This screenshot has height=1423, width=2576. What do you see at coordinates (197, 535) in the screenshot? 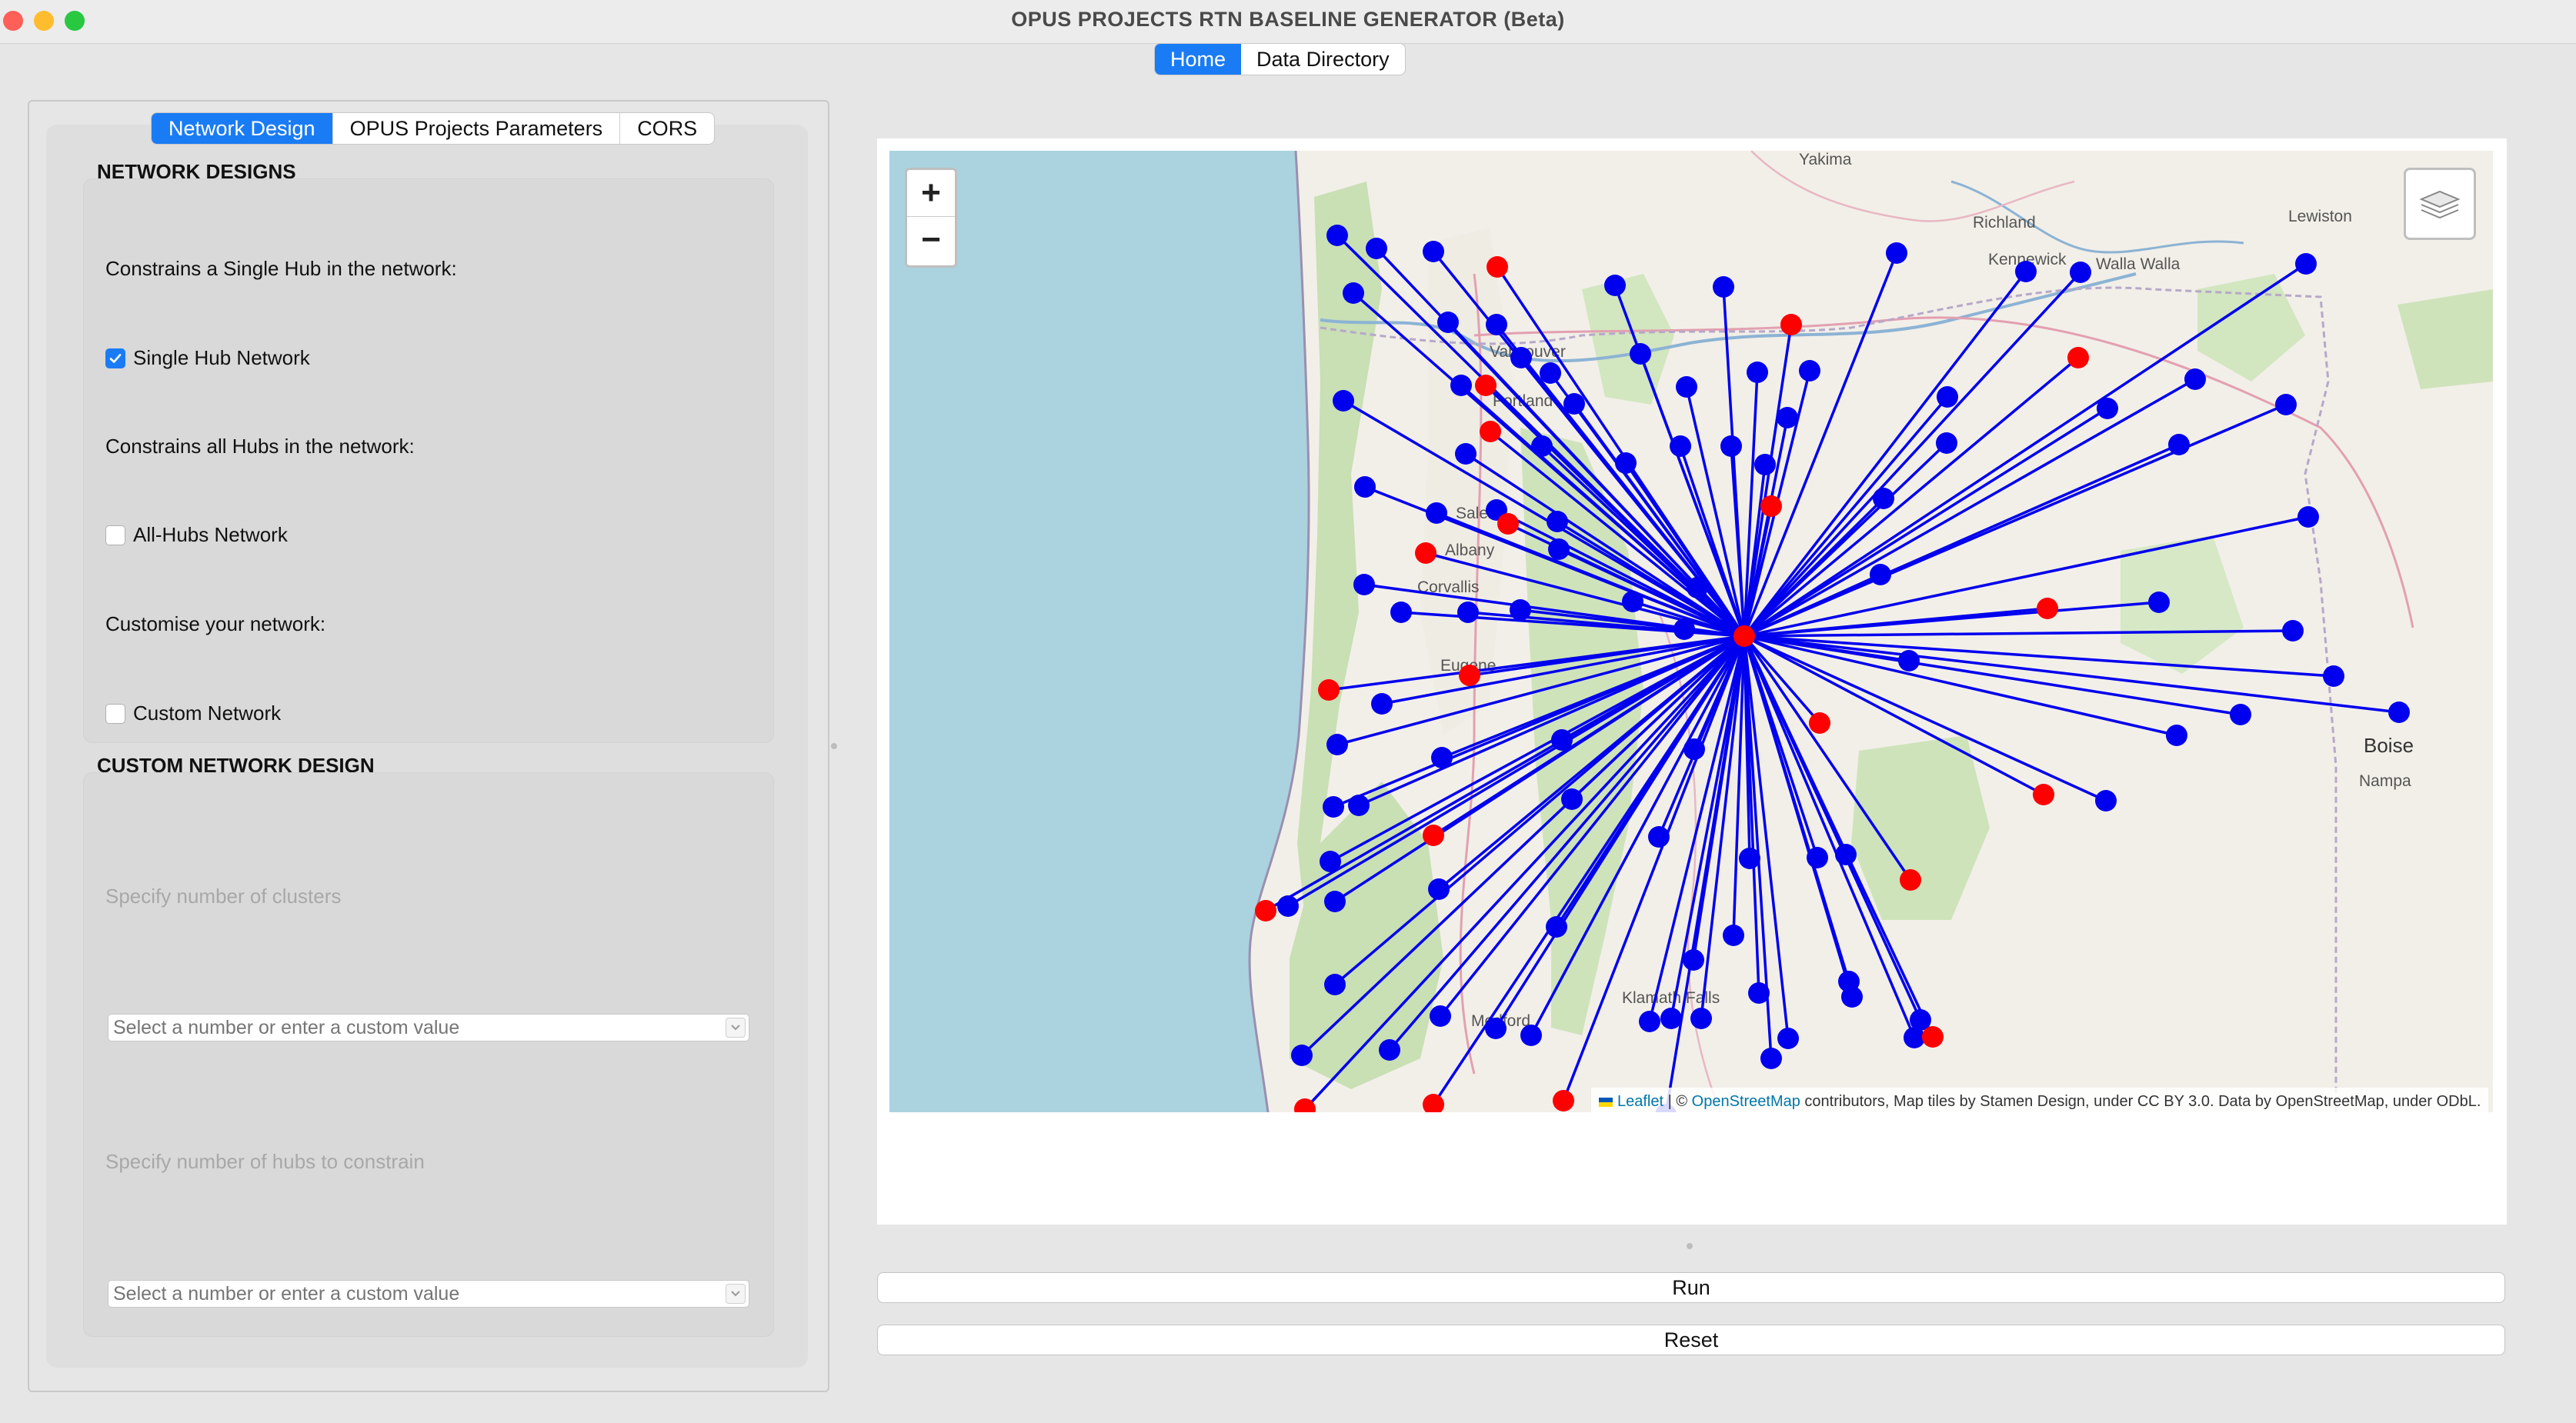
I see `all-hubs-checkbox: All-Hubs Network` at bounding box center [197, 535].